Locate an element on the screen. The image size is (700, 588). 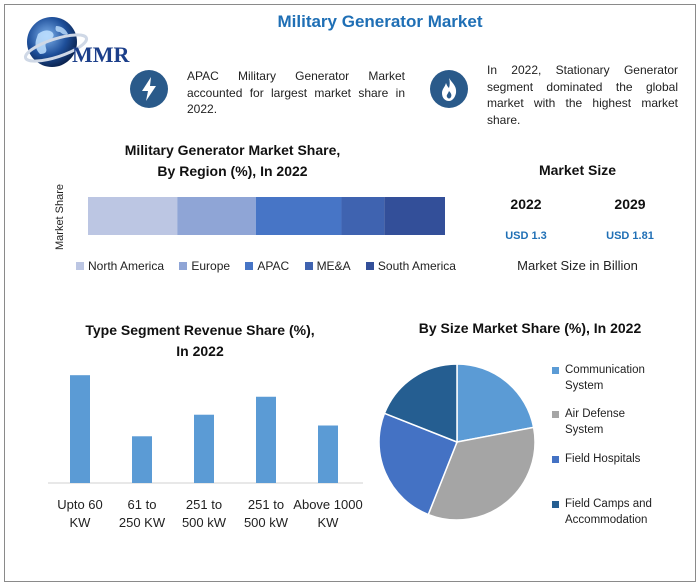
mmr-logo: MMR is located at coordinates (87, 42).